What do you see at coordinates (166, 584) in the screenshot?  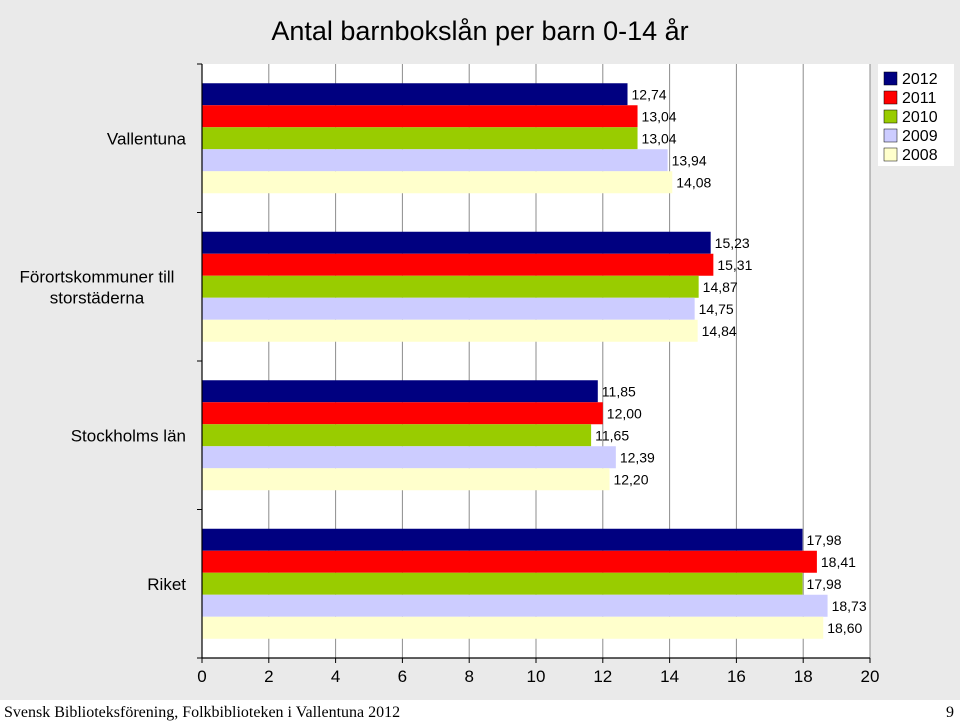 I see `category-label-3: Riket` at bounding box center [166, 584].